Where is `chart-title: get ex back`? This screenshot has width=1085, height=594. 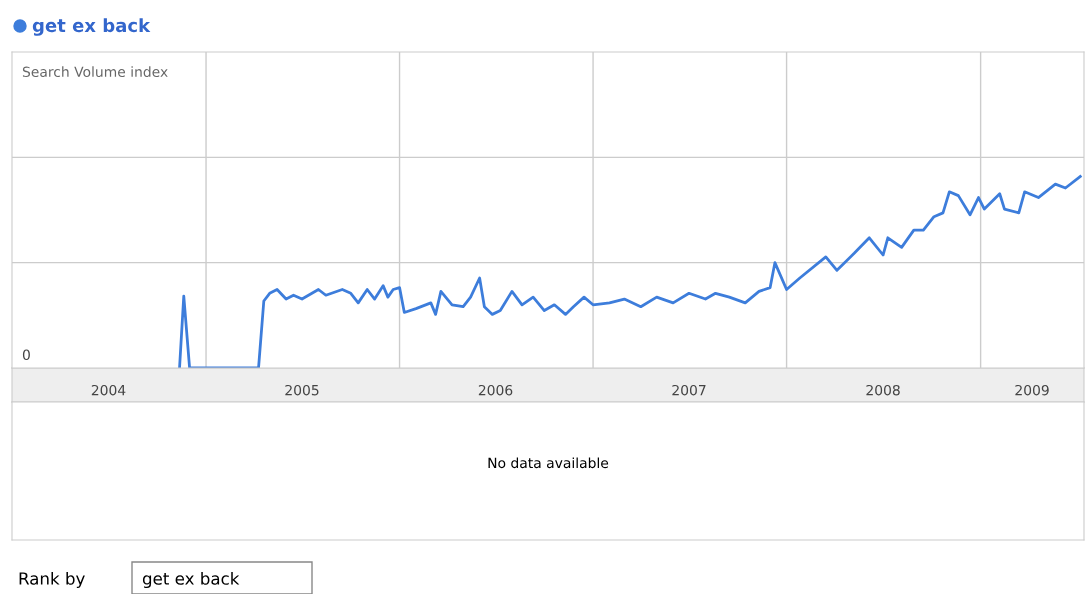 chart-title: get ex back is located at coordinates (91, 27).